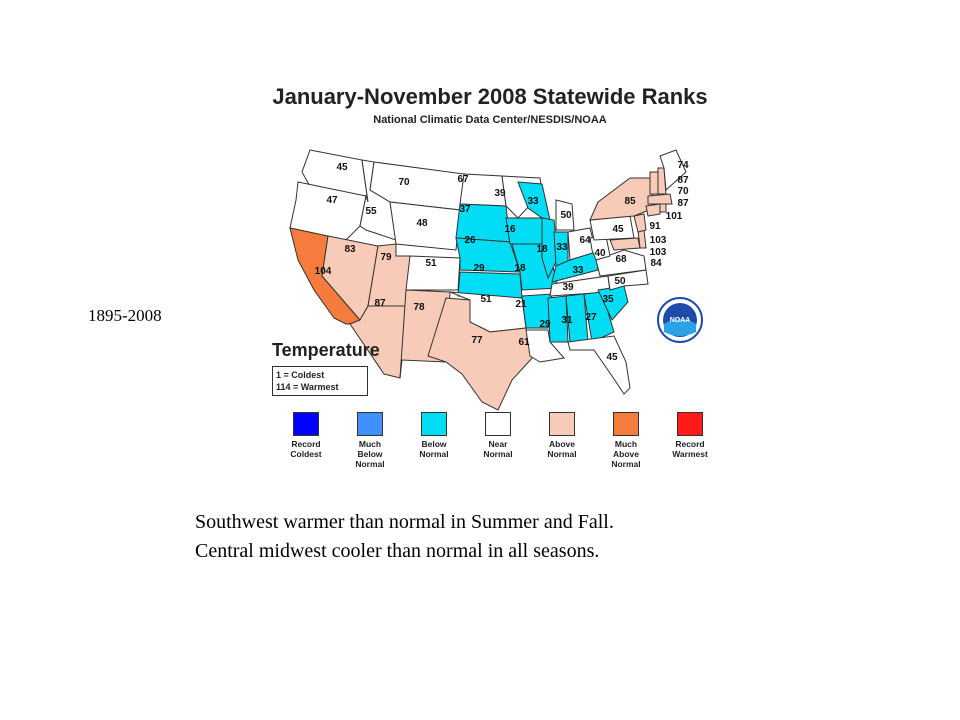 The height and width of the screenshot is (720, 960). What do you see at coordinates (419, 307) in the screenshot?
I see `rank-label-nm: 78` at bounding box center [419, 307].